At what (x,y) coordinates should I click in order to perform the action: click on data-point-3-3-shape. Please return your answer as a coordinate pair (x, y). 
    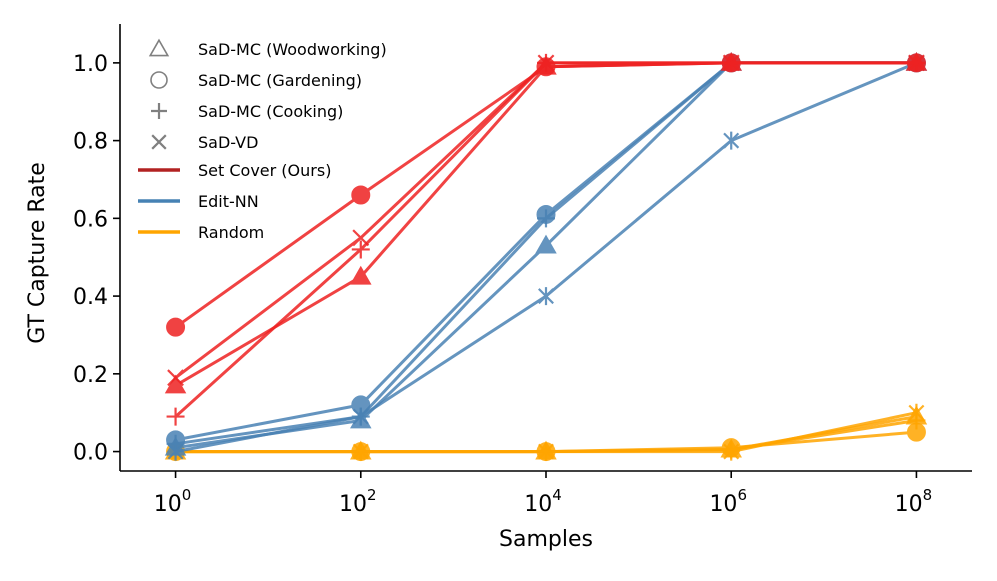
    Looking at the image, I should click on (731, 451).